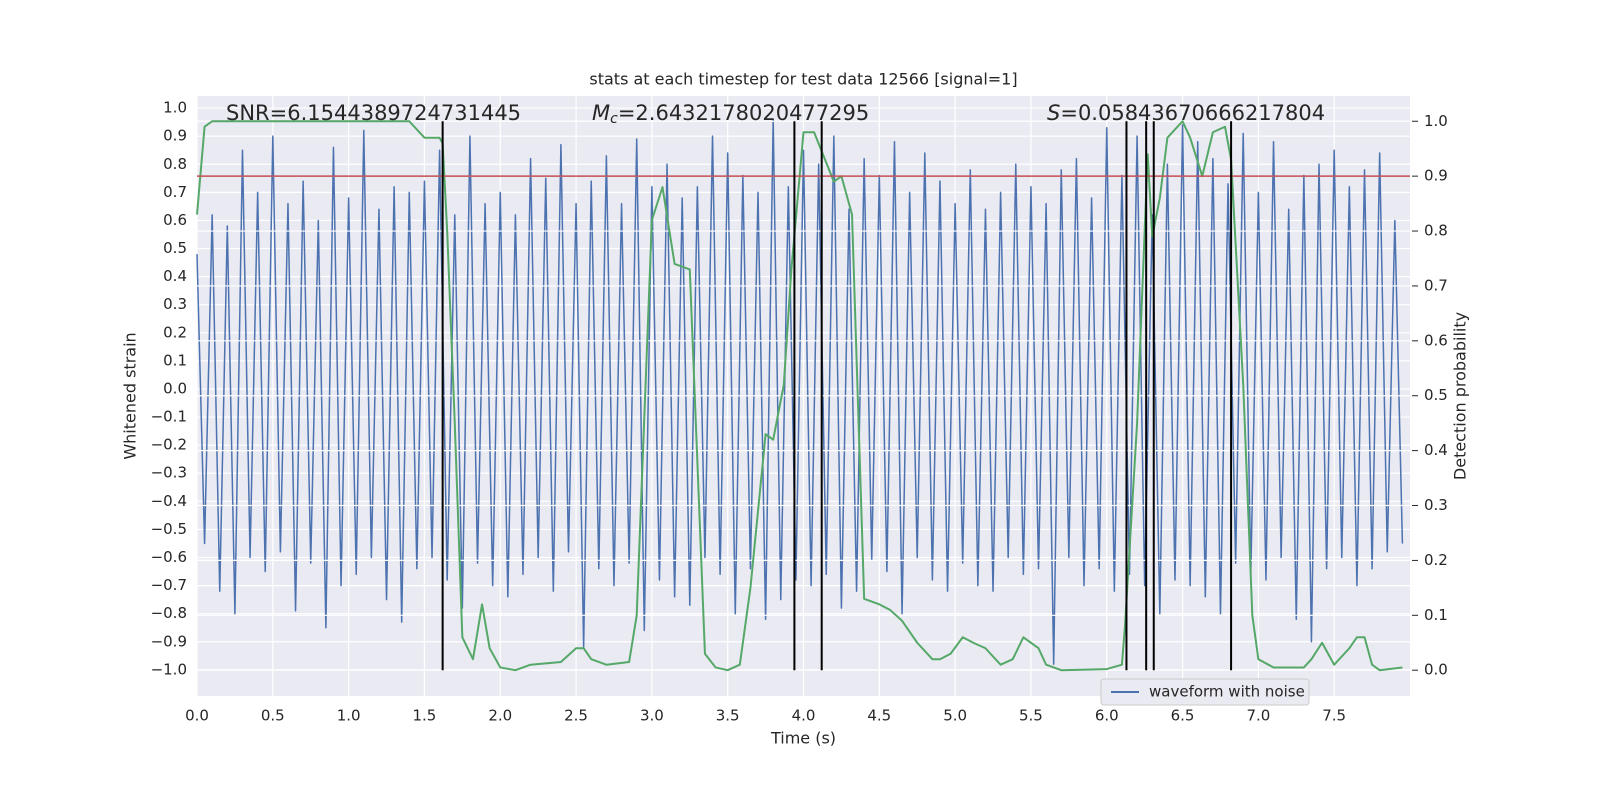 Image resolution: width=1600 pixels, height=800 pixels. I want to click on y-tick-label: 0.5, so click(175, 248).